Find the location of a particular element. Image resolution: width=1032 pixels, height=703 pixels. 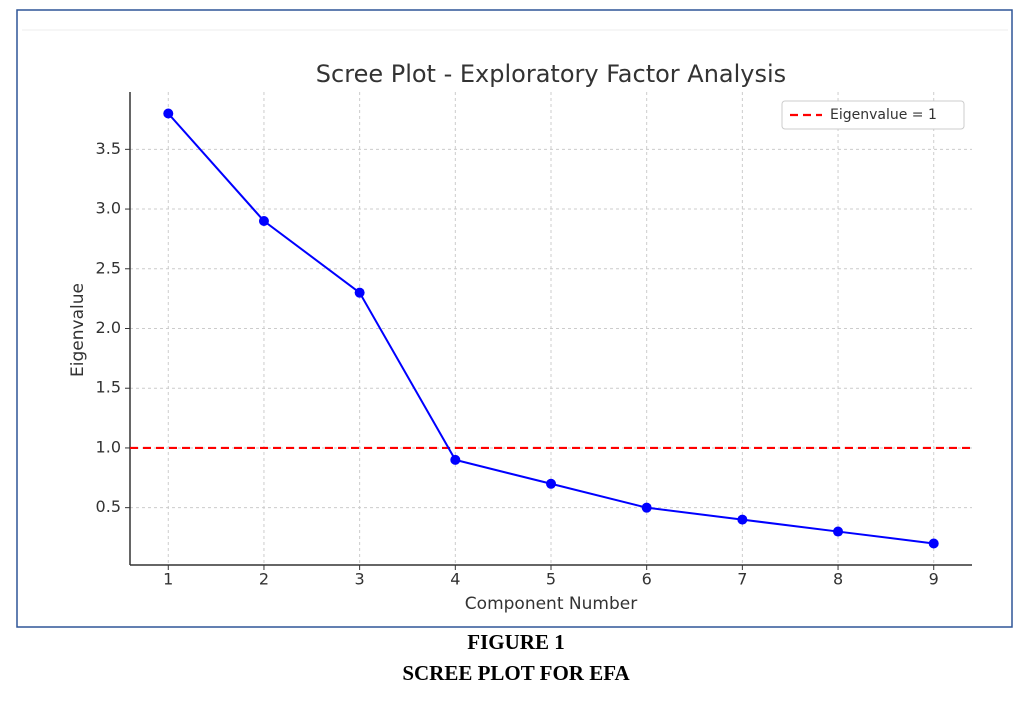

x-tick-label: 8 is located at coordinates (838, 579).